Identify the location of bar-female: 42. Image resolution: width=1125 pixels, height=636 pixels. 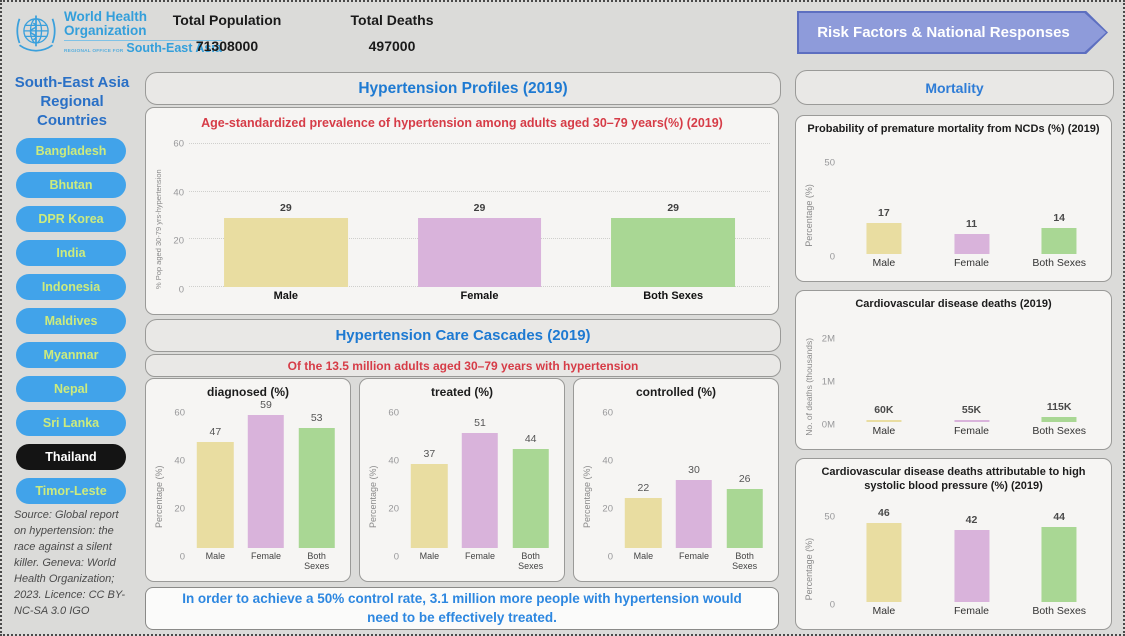
(972, 549).